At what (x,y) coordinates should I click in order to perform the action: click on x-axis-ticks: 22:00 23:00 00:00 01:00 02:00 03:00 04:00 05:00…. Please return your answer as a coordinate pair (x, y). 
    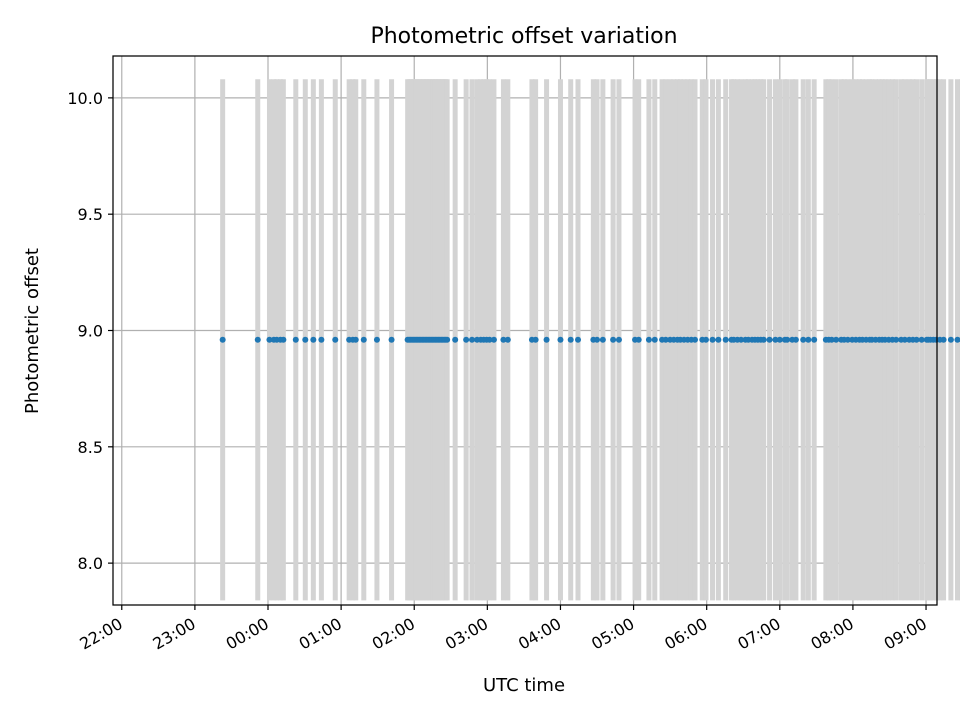
    Looking at the image, I should click on (503, 629).